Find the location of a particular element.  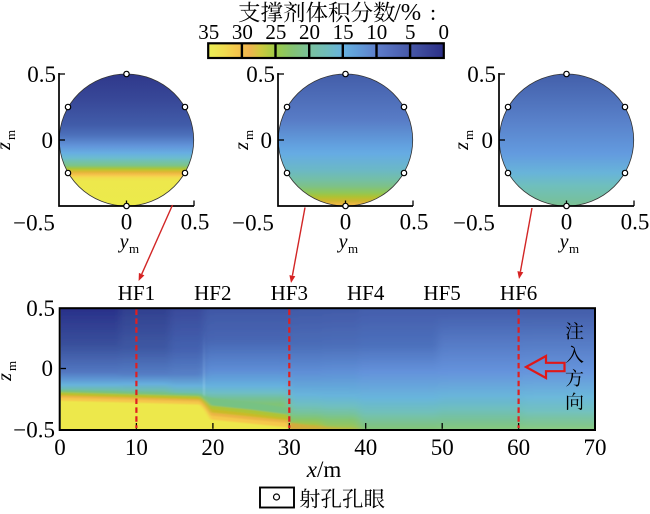

svg-text: 60 is located at coordinates (518, 447).